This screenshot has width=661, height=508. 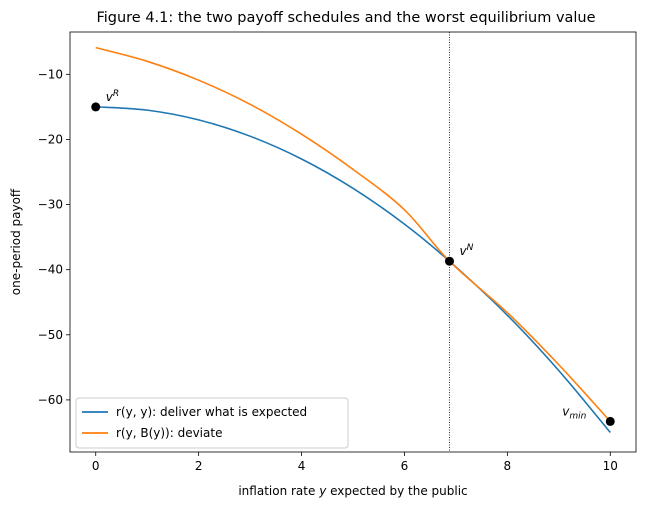 I want to click on x-axis-label: inflation rate y expected by the public, so click(x=352, y=491).